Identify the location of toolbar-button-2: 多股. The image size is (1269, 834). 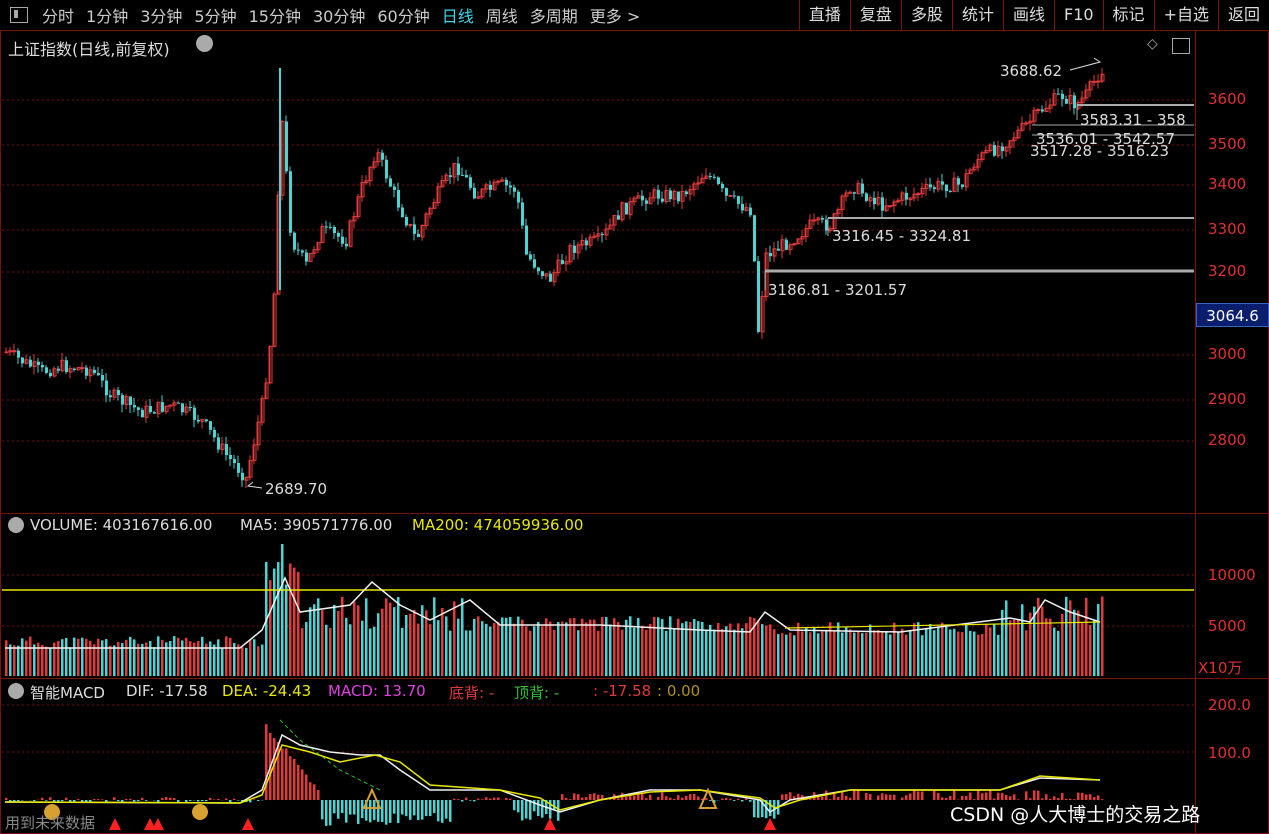
(926, 15).